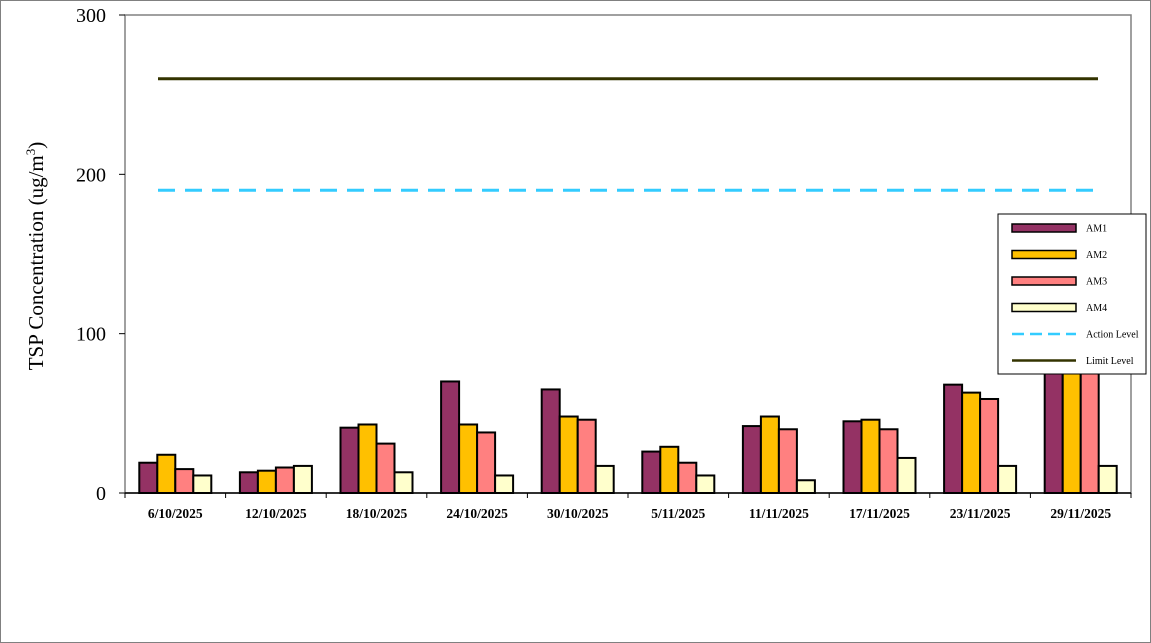 The image size is (1151, 643). Describe the element at coordinates (1110, 361) in the screenshot. I see `legend-label-limit-level: Limit Level` at that location.